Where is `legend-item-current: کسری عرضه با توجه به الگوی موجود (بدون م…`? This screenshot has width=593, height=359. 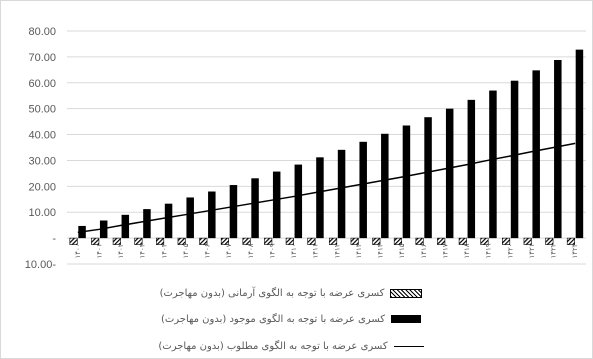
legend-item-current: کسری عرضه با توجه به الگوی موجود (بدون م… is located at coordinates (291, 319).